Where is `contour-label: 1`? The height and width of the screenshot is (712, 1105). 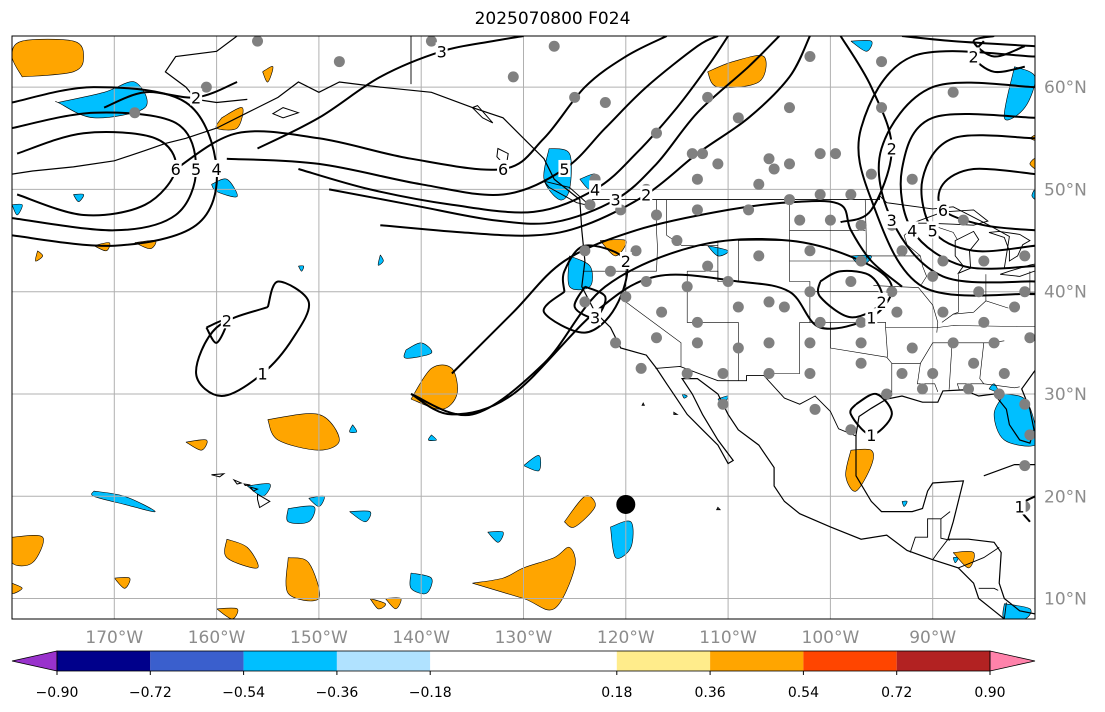
contour-label: 1 is located at coordinates (263, 374).